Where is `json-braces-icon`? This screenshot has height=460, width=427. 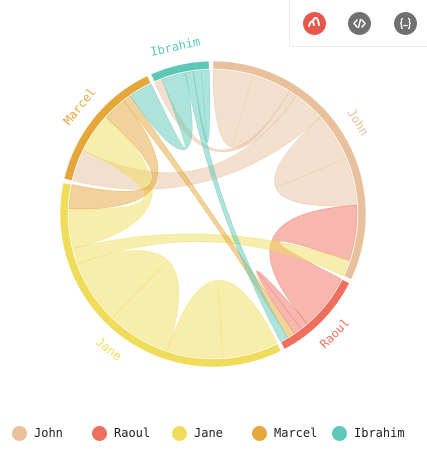
json-braces-icon is located at coordinates (405, 23).